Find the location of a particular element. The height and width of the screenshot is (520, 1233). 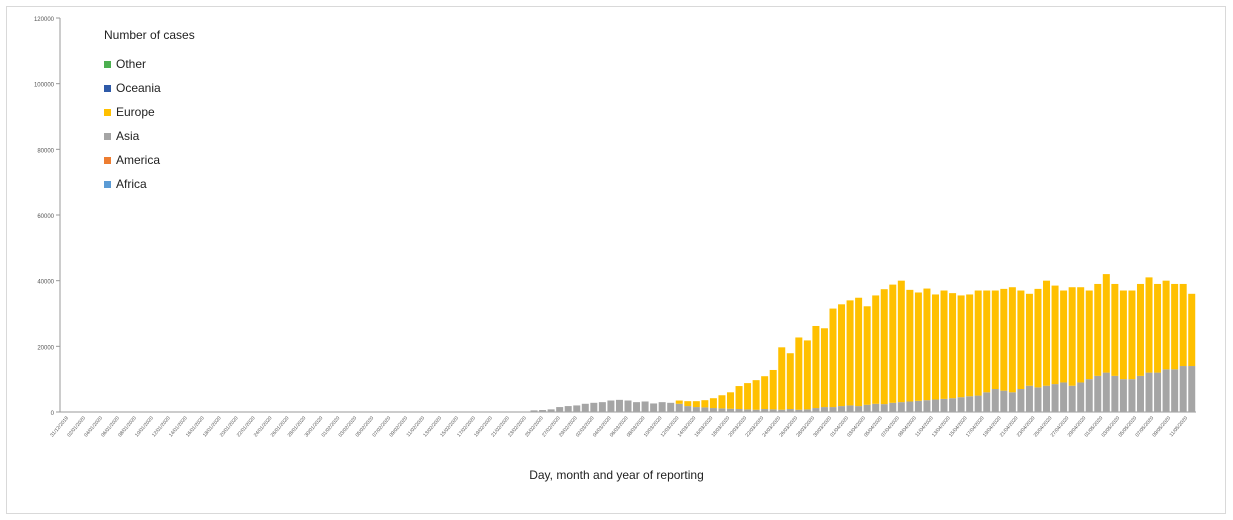

legend-label: Africa is located at coordinates (131, 184).